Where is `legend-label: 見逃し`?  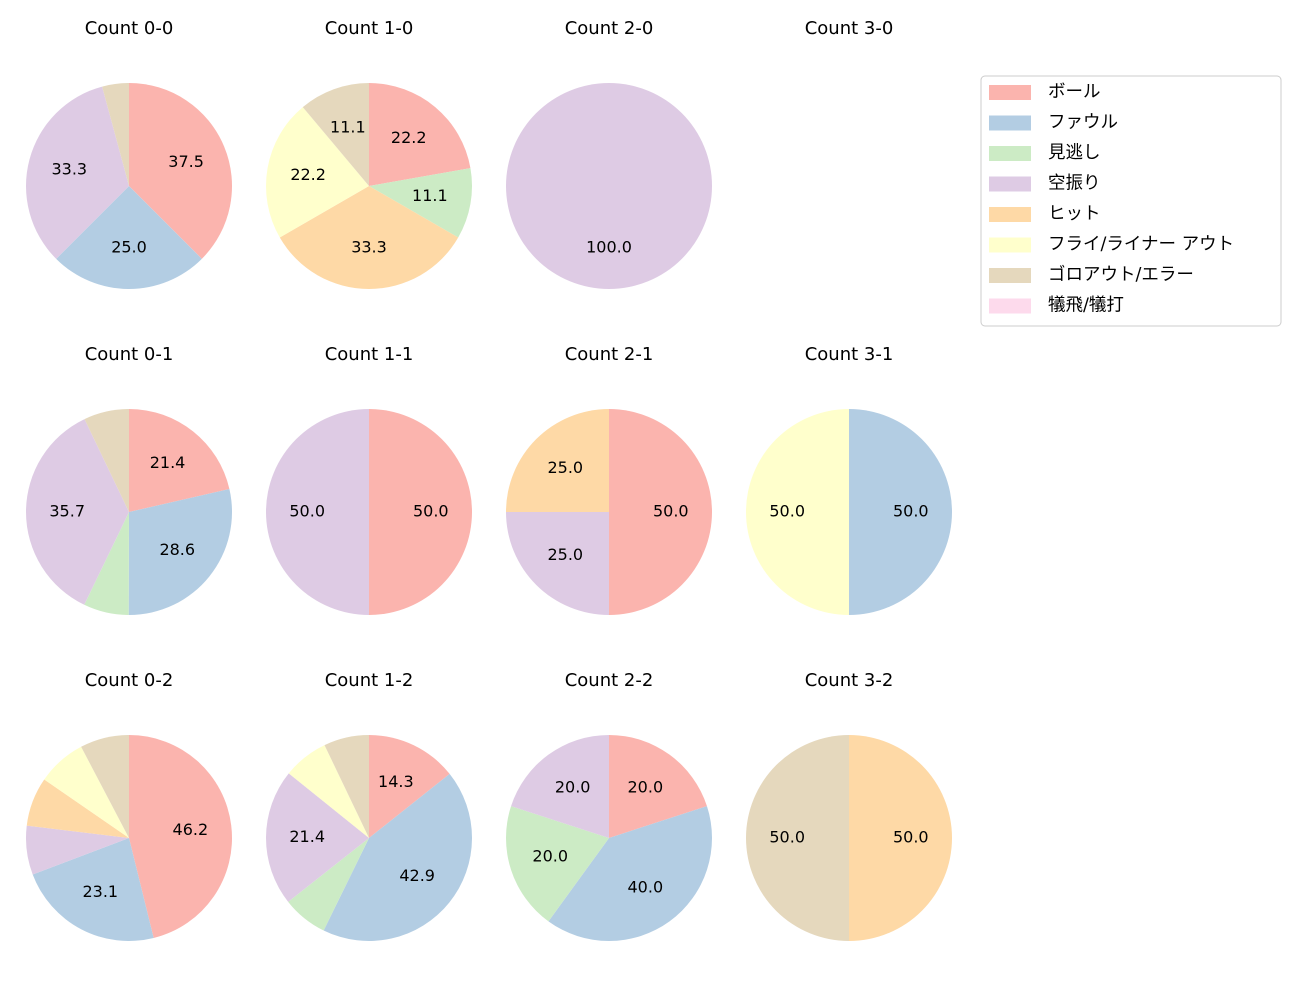
legend-label: 見逃し is located at coordinates (1074, 153).